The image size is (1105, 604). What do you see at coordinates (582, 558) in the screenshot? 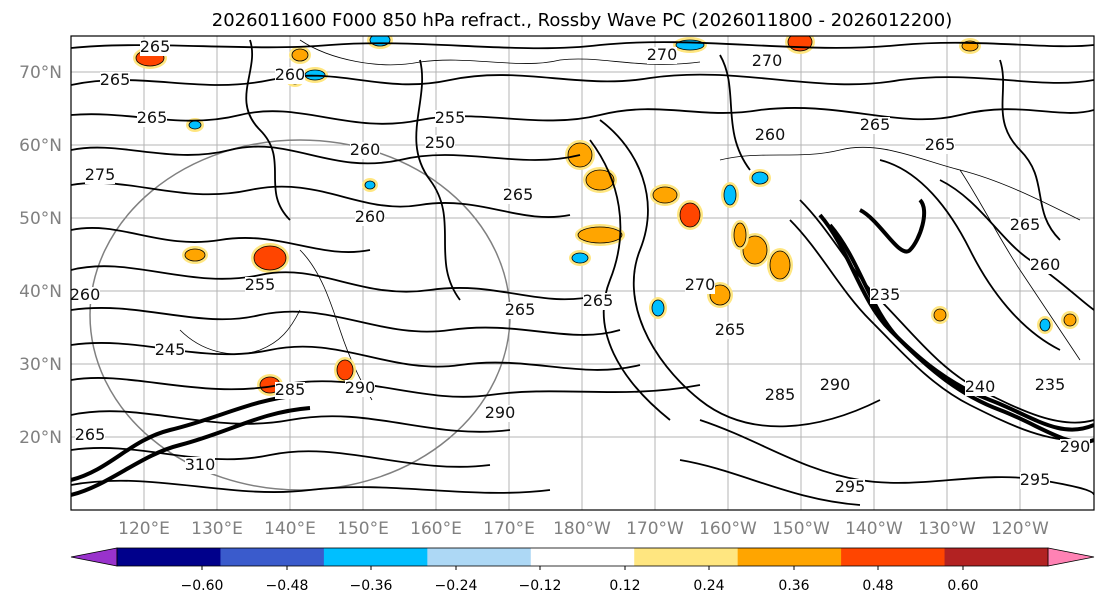
I see `colorbar` at bounding box center [582, 558].